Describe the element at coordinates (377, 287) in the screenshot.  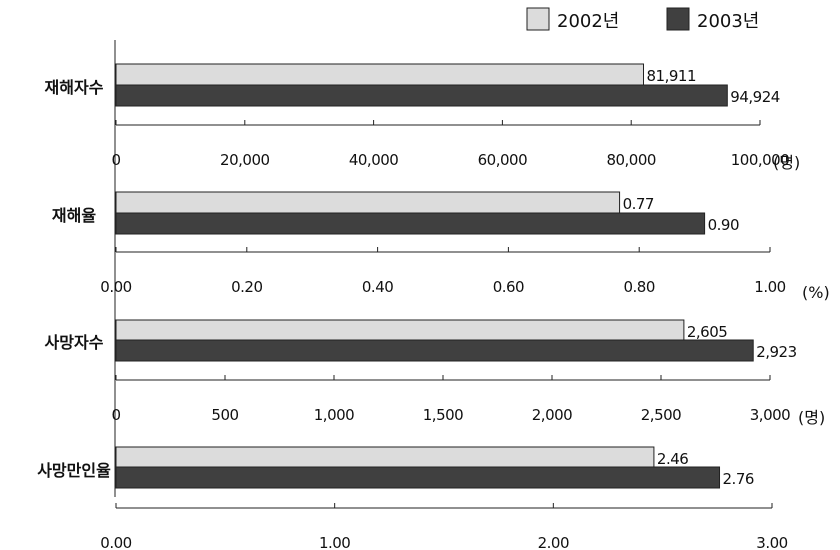
I see `tick-label: 0.40` at that location.